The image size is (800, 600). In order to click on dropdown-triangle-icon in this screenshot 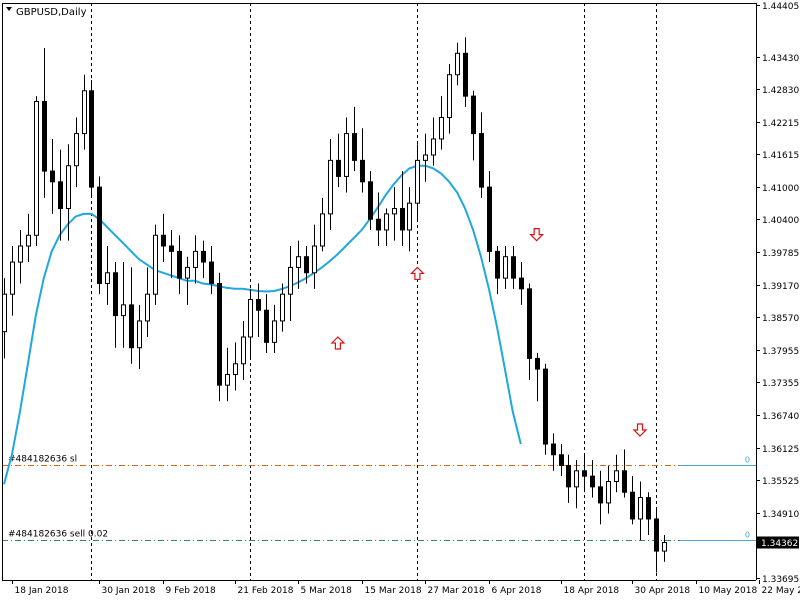, I will do `click(9, 9)`.